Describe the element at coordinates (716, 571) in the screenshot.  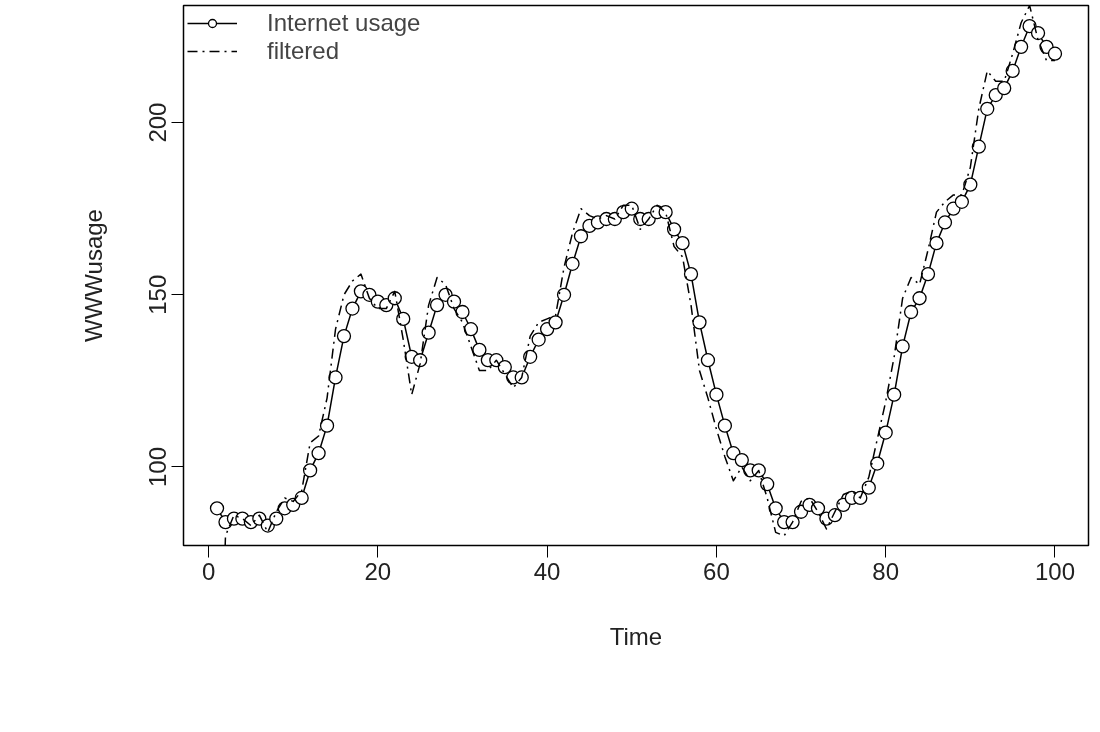
I see `x-tick-label: 60` at that location.